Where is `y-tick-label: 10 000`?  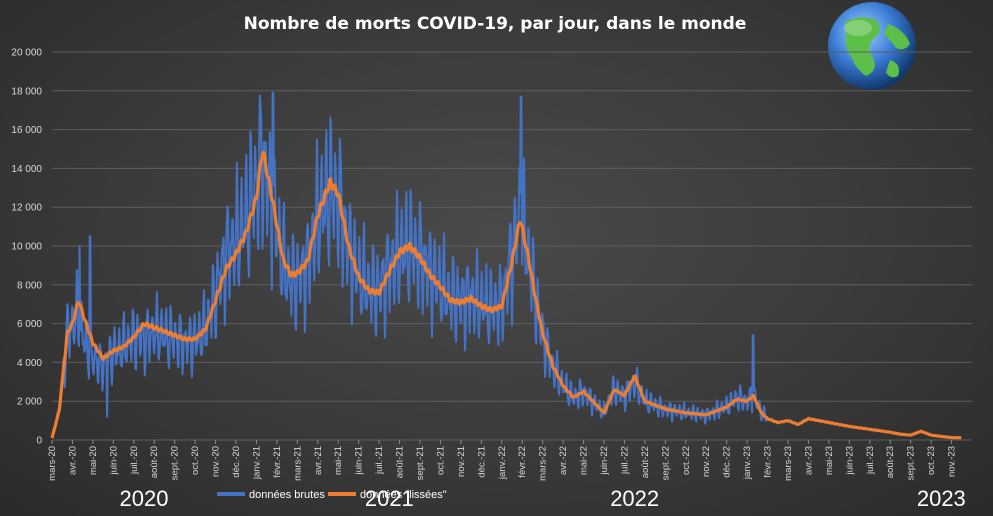 y-tick-label: 10 000 is located at coordinates (26, 247).